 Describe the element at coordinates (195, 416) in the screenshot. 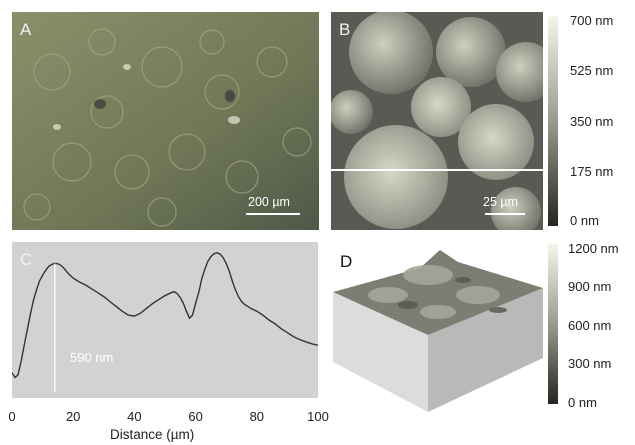

I see `x-tick-60: 60` at that location.